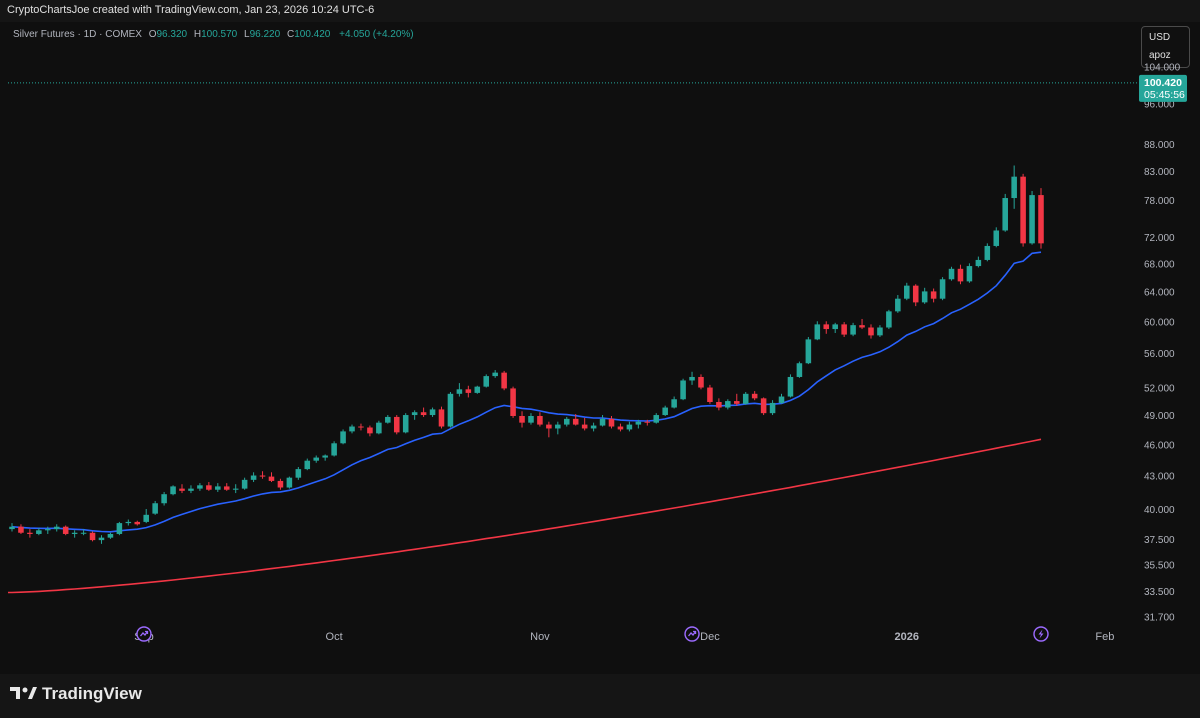 The image size is (1200, 718). What do you see at coordinates (76, 694) in the screenshot?
I see `tradingview-logo: TradingView` at bounding box center [76, 694].